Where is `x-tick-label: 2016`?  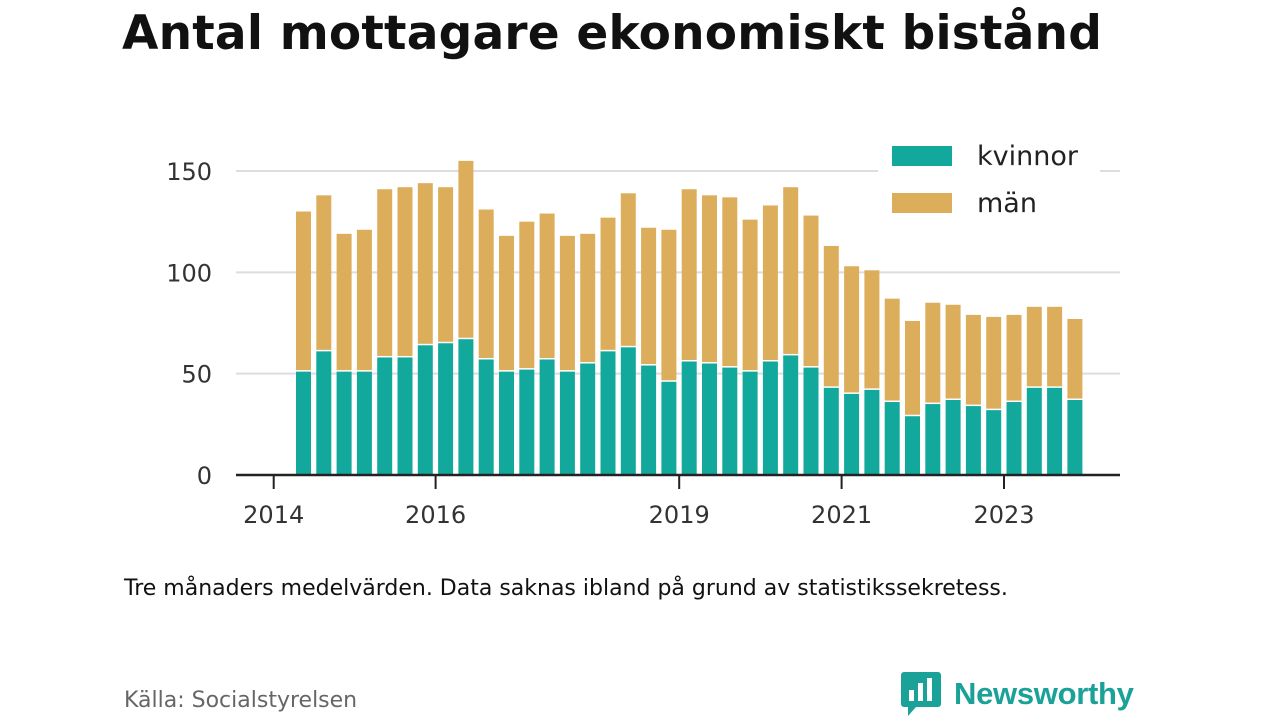 x-tick-label: 2016 is located at coordinates (435, 515).